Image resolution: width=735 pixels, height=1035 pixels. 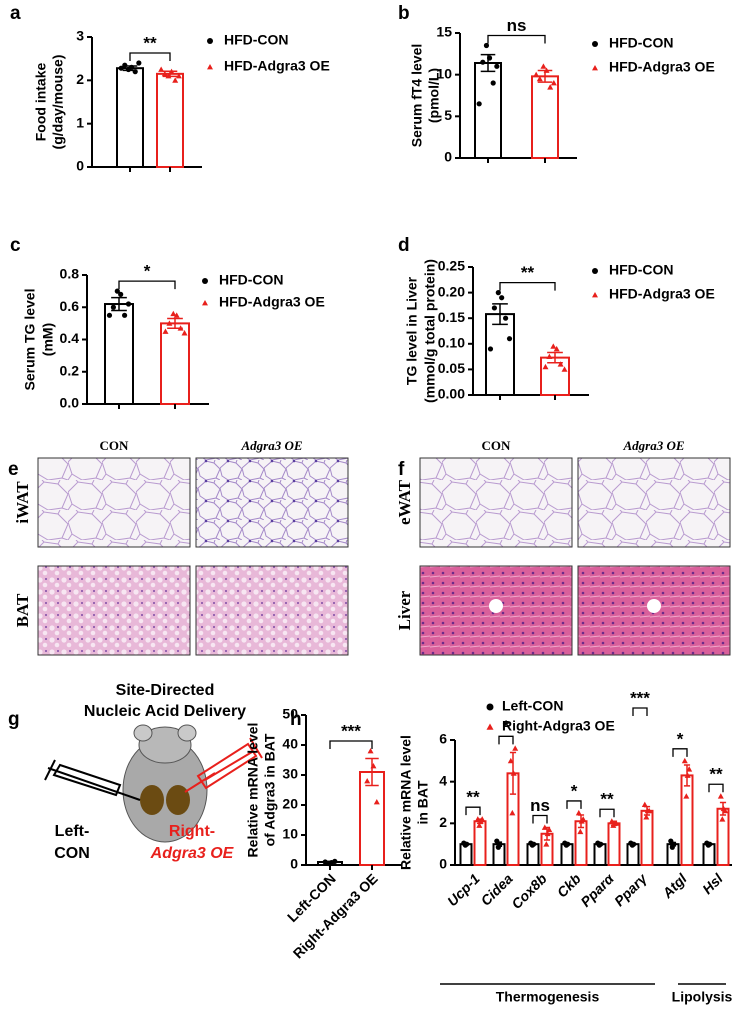 What do you see at coordinates (119, 304) in the screenshot?
I see `error-bar` at bounding box center [119, 304].